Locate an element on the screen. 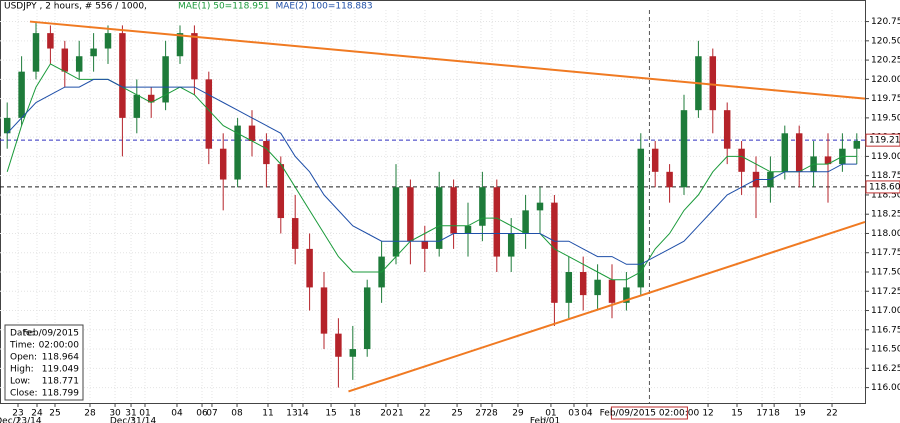  info-label: Low: is located at coordinates (20, 382).